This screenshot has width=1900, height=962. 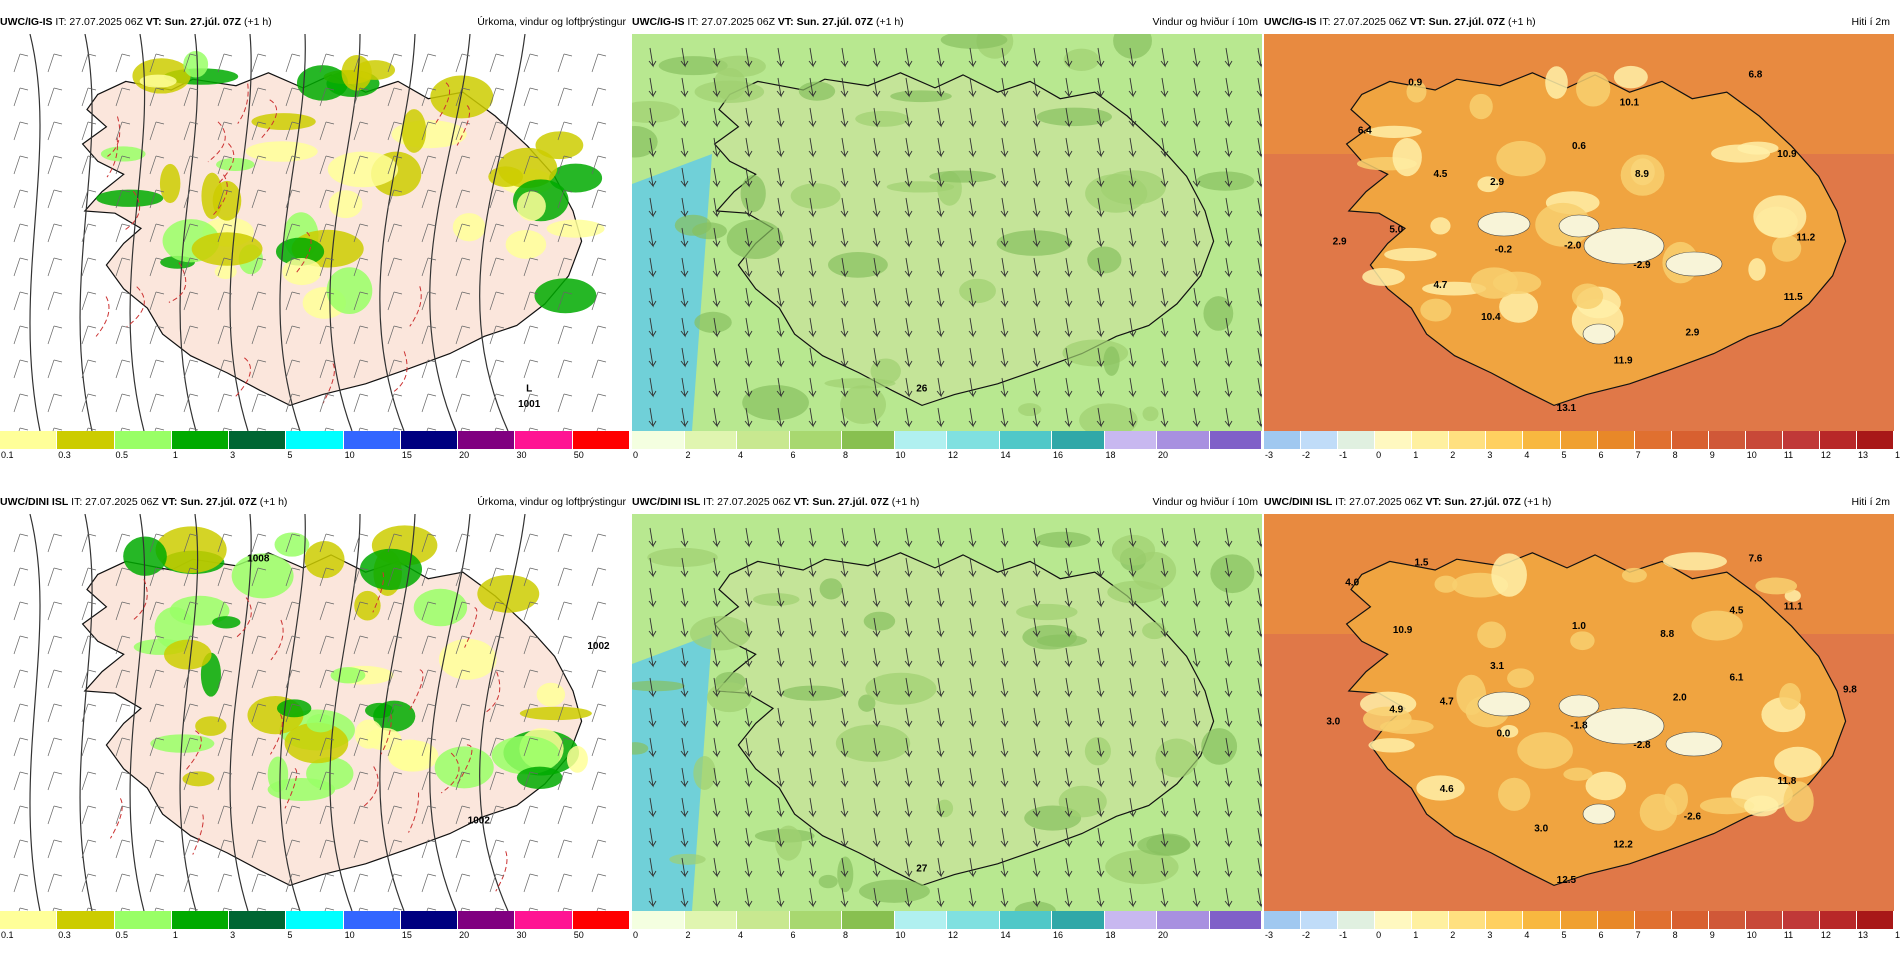 What do you see at coordinates (1163, 455) in the screenshot?
I see `scale-tick-label: 20` at bounding box center [1163, 455].